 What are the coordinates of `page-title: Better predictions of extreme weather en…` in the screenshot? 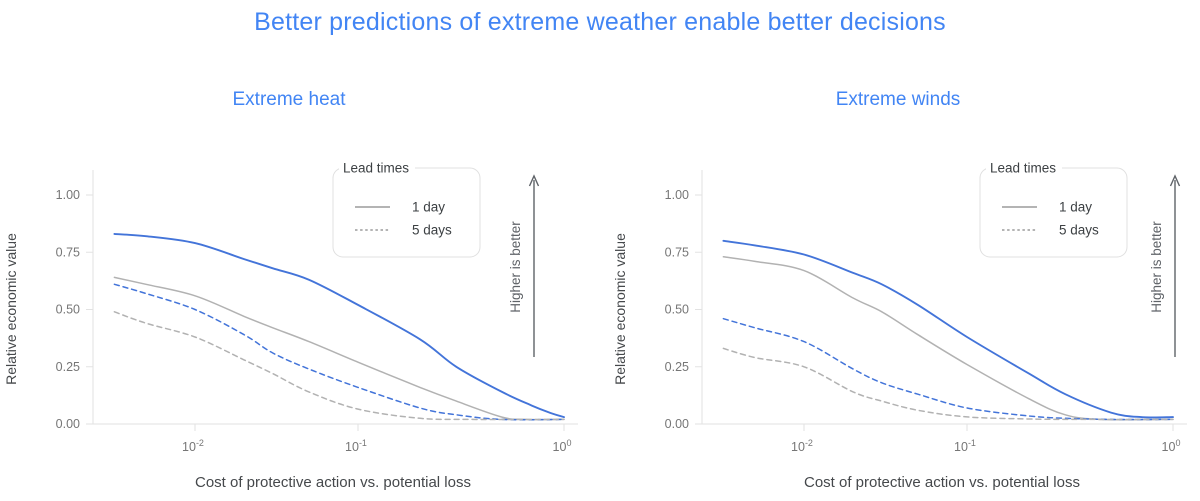 It's located at (600, 22).